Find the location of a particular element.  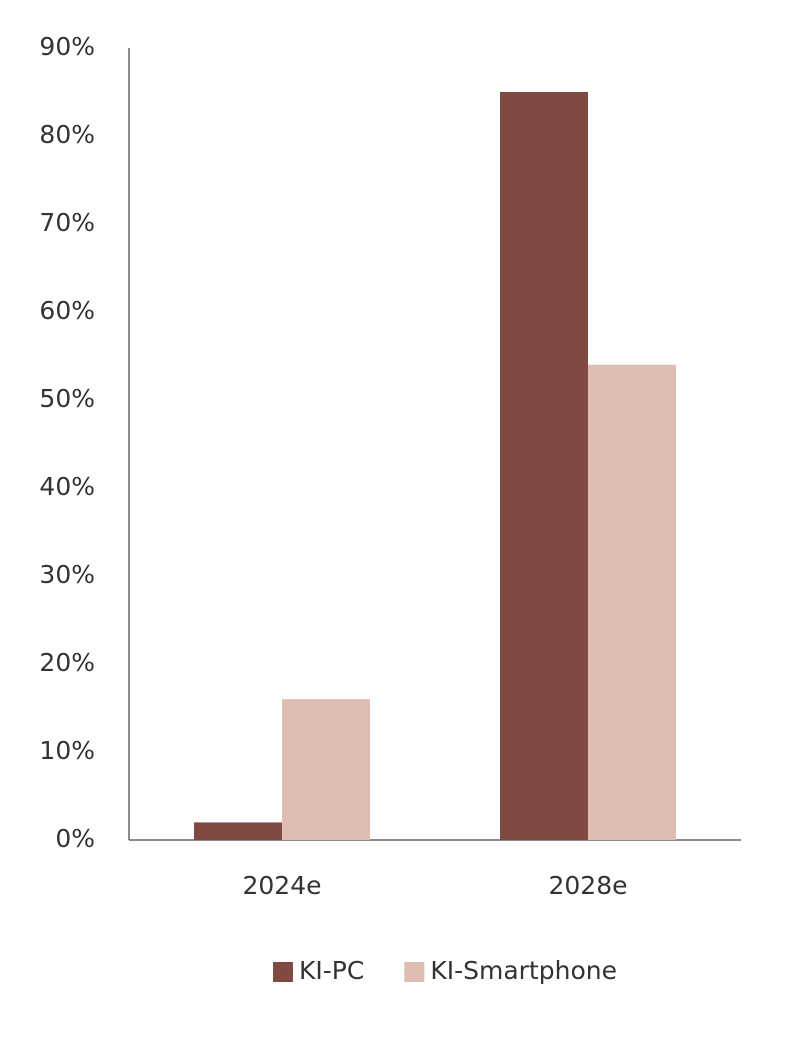

x-tick-label: 2028e is located at coordinates (587, 885).